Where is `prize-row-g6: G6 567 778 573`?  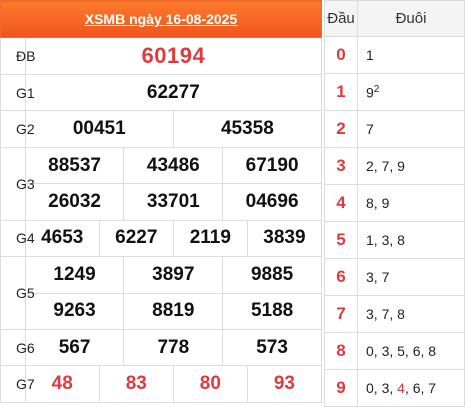 prize-row-g6: G6 567 778 573 is located at coordinates (161, 347).